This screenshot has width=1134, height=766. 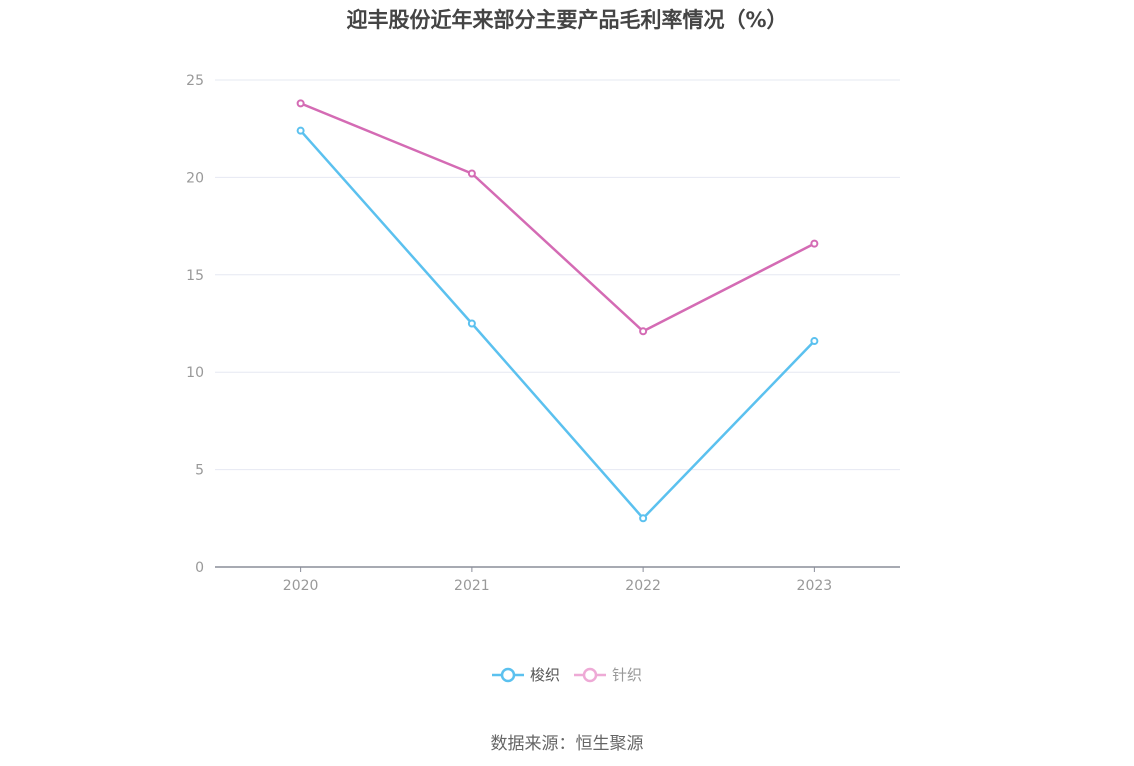 What do you see at coordinates (301, 586) in the screenshot?
I see `x-tick-label: 2020` at bounding box center [301, 586].